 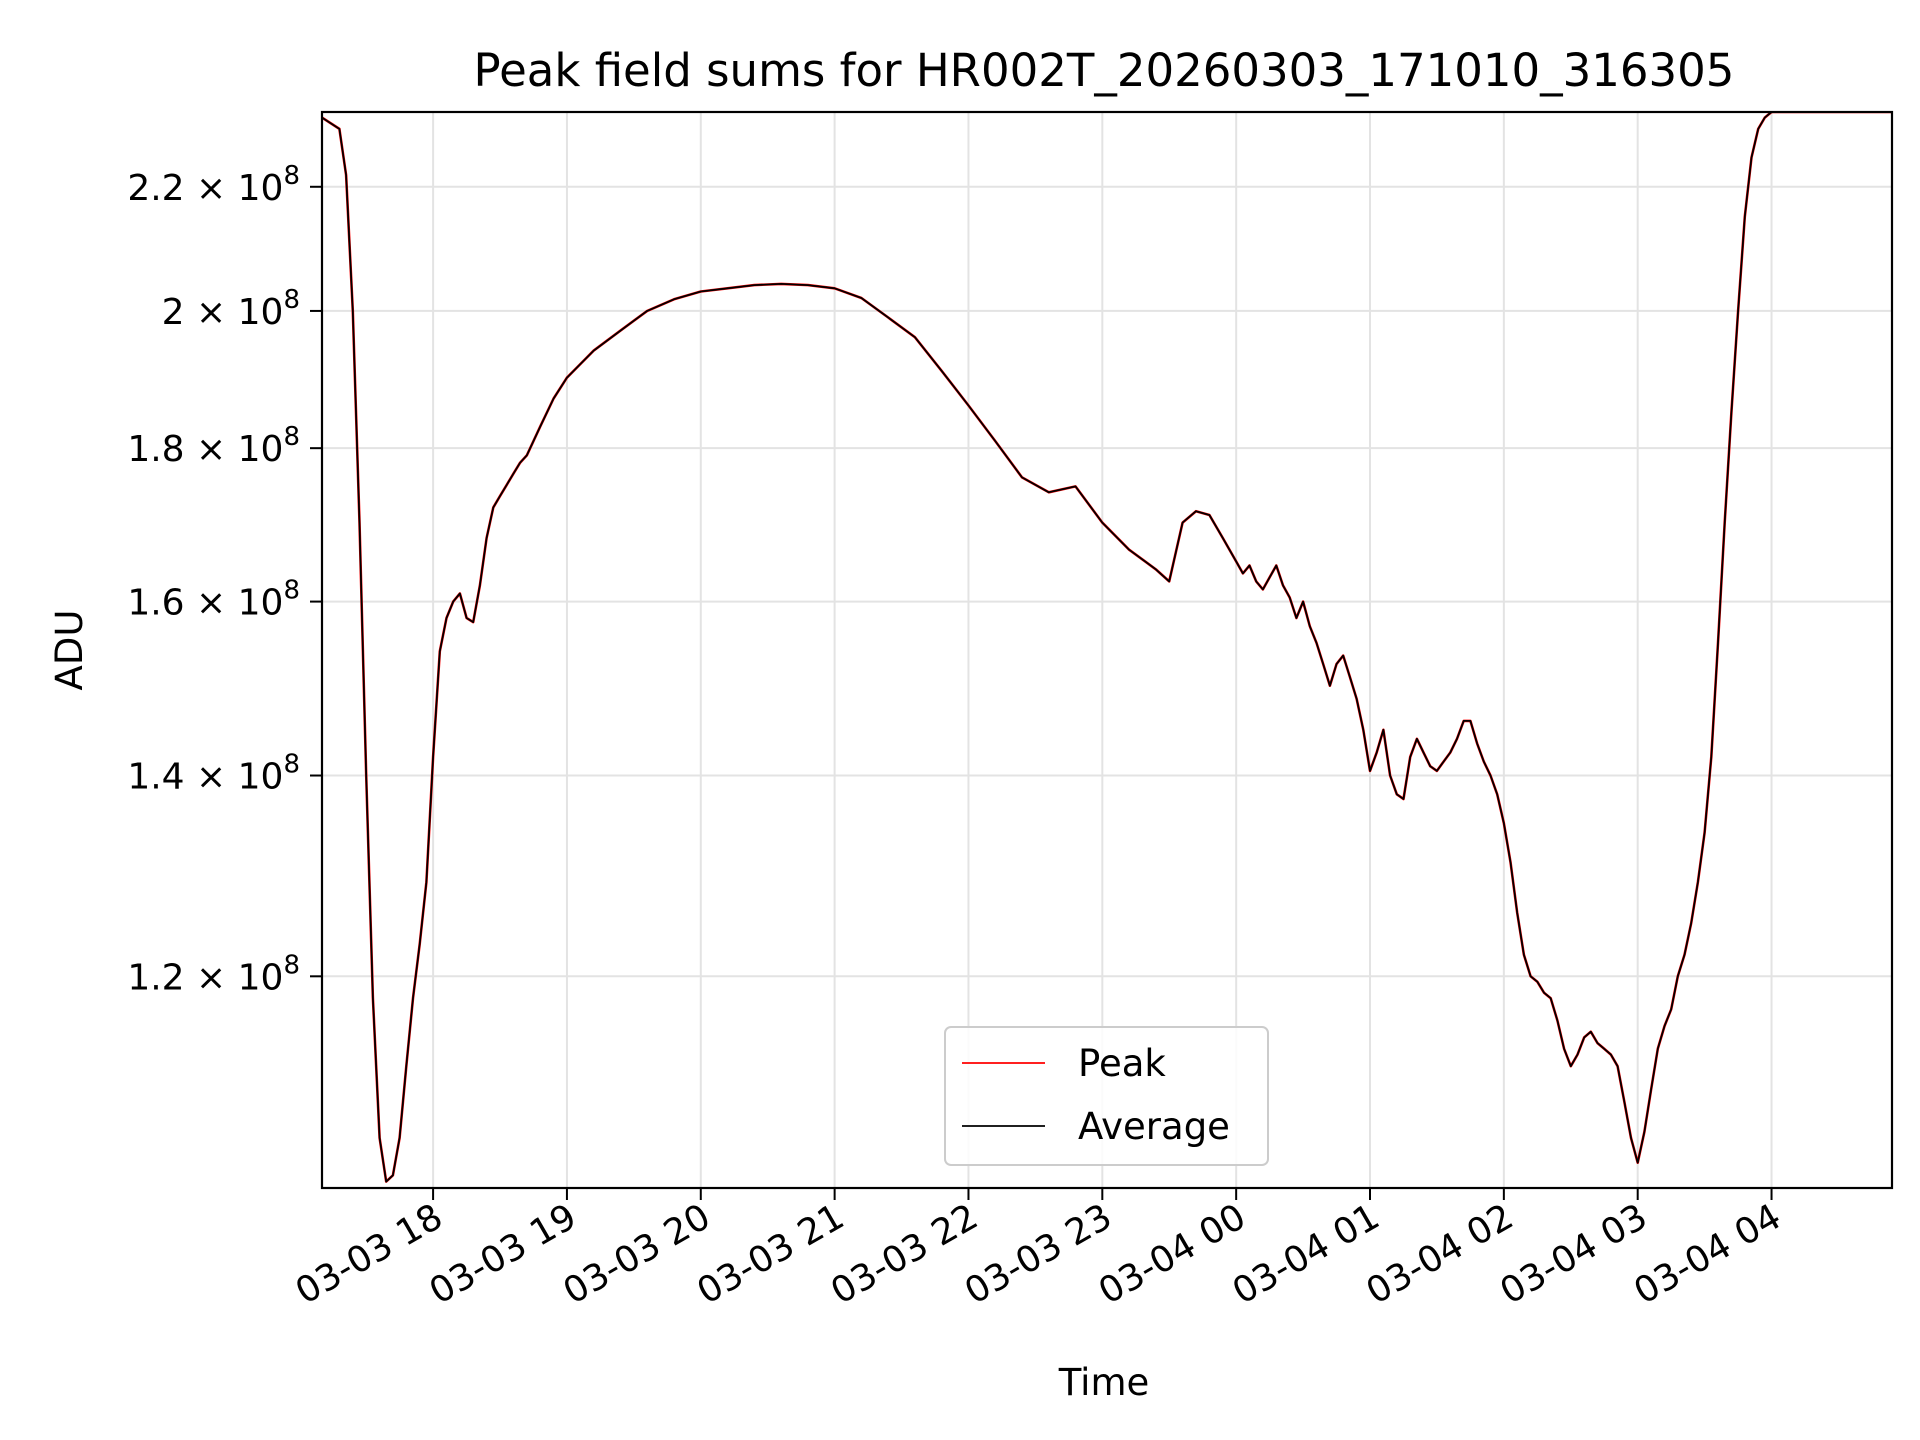 I want to click on legend: Peak Average, so click(x=1106, y=1096).